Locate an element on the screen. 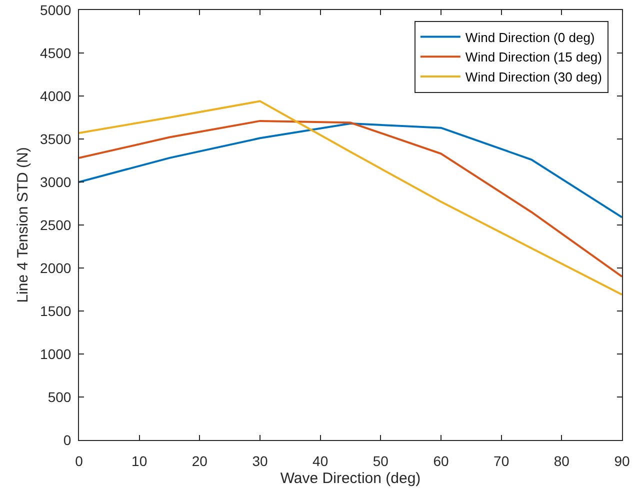  x-tick-label: 50 is located at coordinates (380, 460).